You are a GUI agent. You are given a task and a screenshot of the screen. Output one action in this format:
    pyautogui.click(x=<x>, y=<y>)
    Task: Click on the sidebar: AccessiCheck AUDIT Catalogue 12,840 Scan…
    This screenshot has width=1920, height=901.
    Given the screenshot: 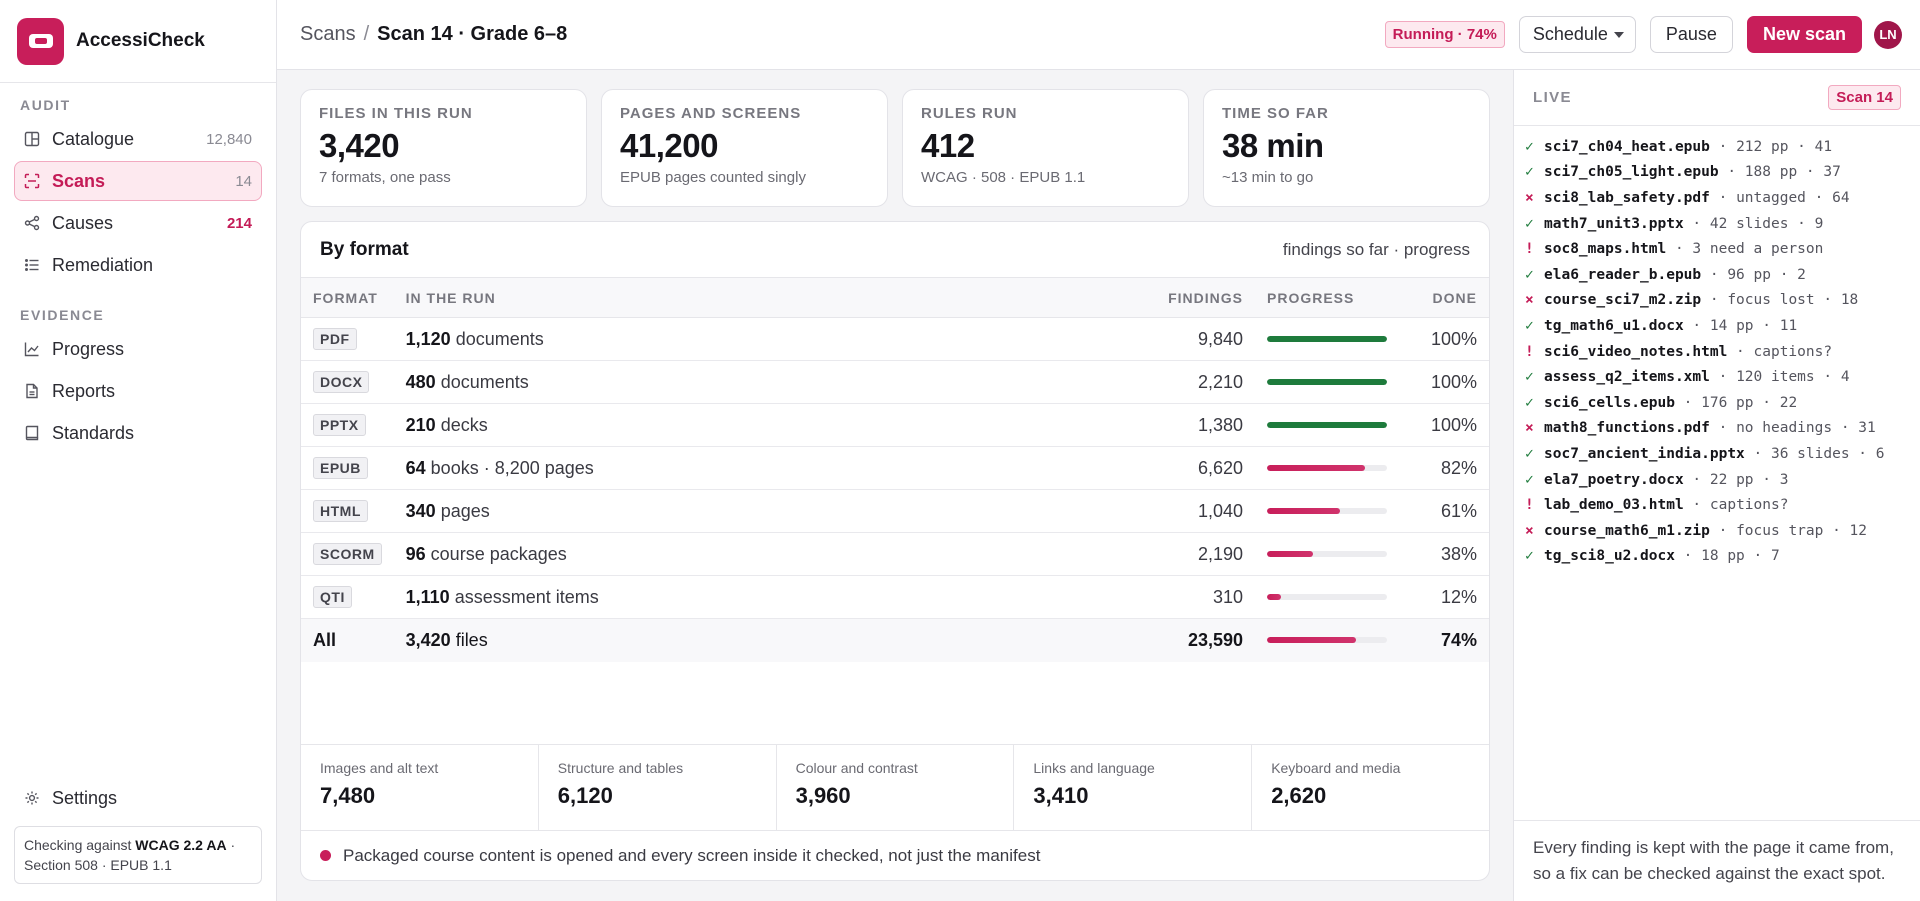 What is the action you would take?
    pyautogui.click(x=138, y=450)
    